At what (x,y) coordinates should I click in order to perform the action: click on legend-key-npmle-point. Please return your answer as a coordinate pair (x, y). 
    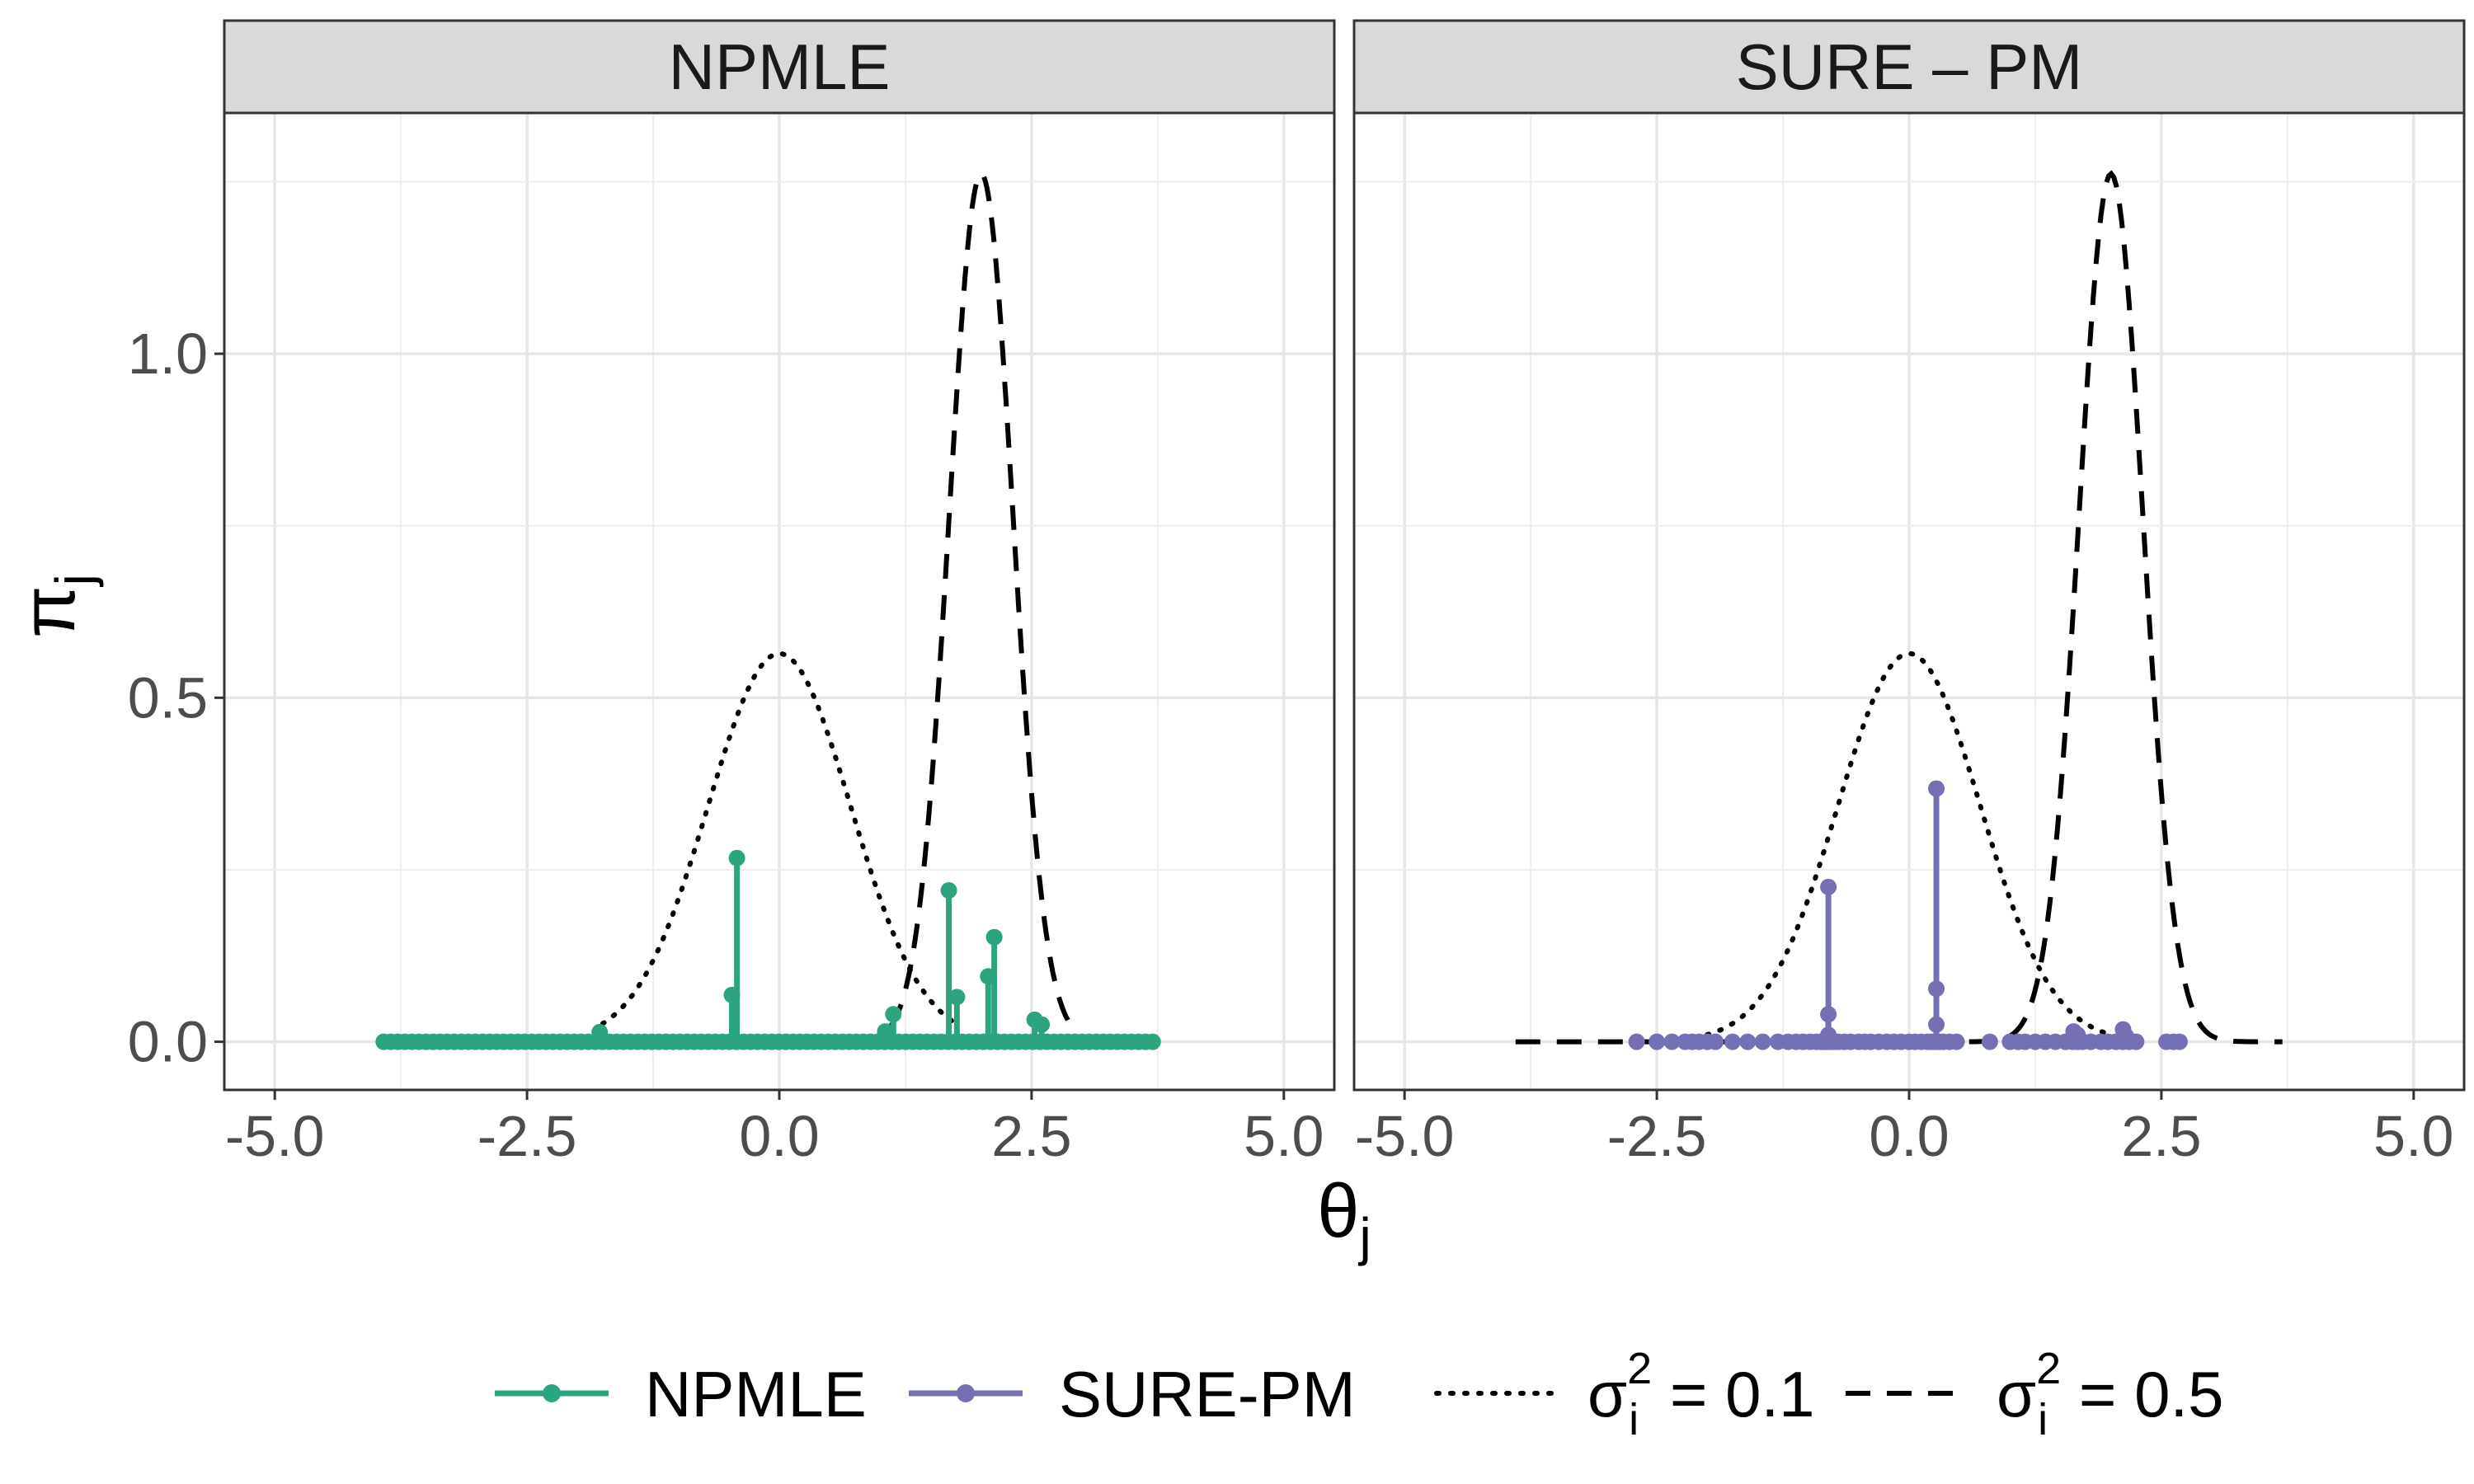
    Looking at the image, I should click on (552, 1393).